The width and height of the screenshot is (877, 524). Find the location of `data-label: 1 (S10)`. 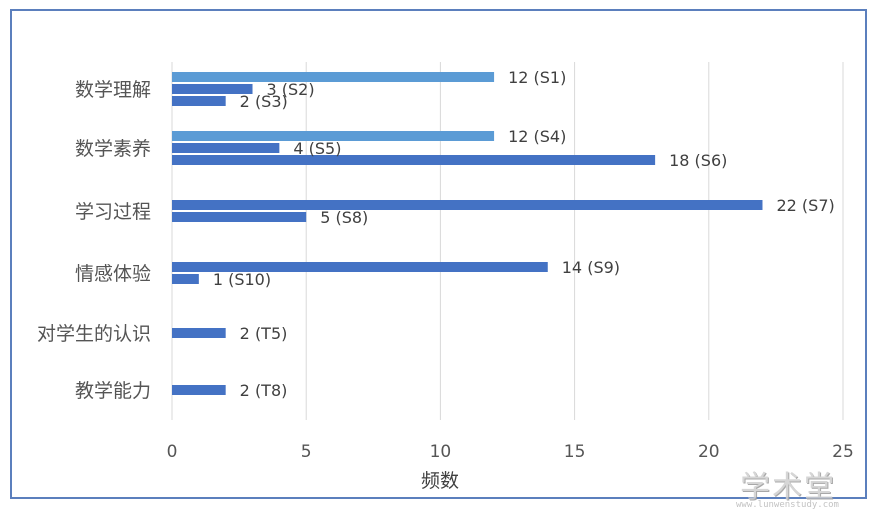

data-label: 1 (S10) is located at coordinates (242, 279).